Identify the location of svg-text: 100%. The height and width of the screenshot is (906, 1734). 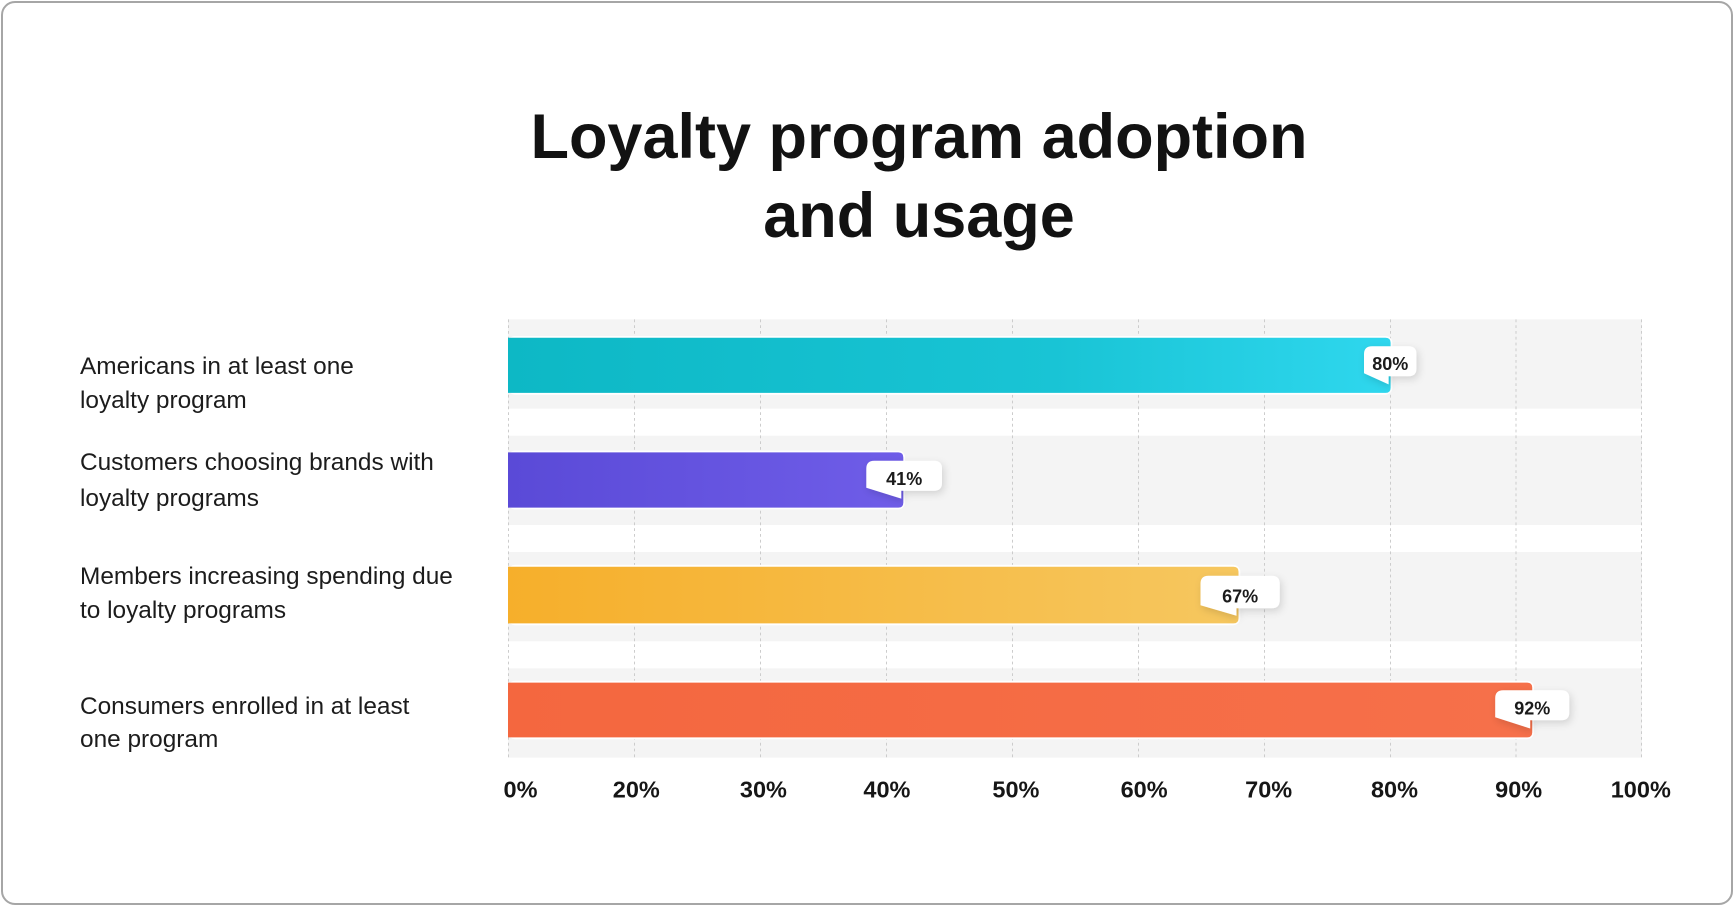
(1641, 790).